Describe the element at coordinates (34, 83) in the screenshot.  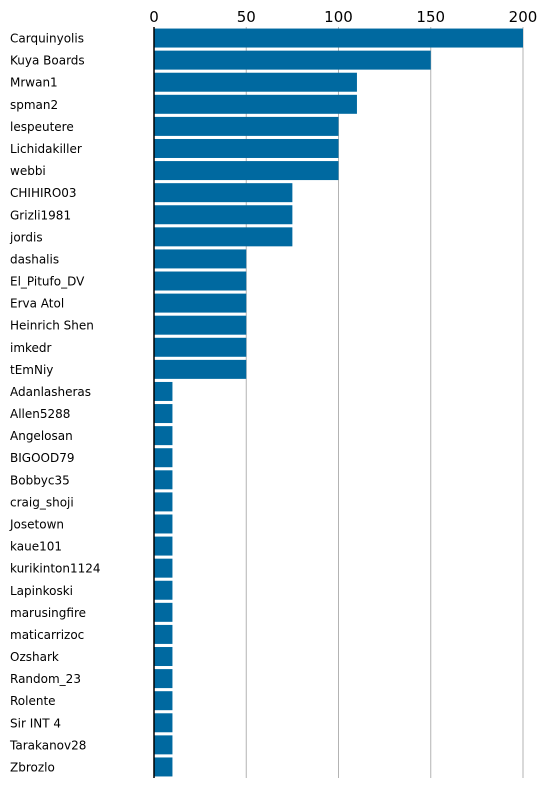
I see `category-label: Mrwan1` at that location.